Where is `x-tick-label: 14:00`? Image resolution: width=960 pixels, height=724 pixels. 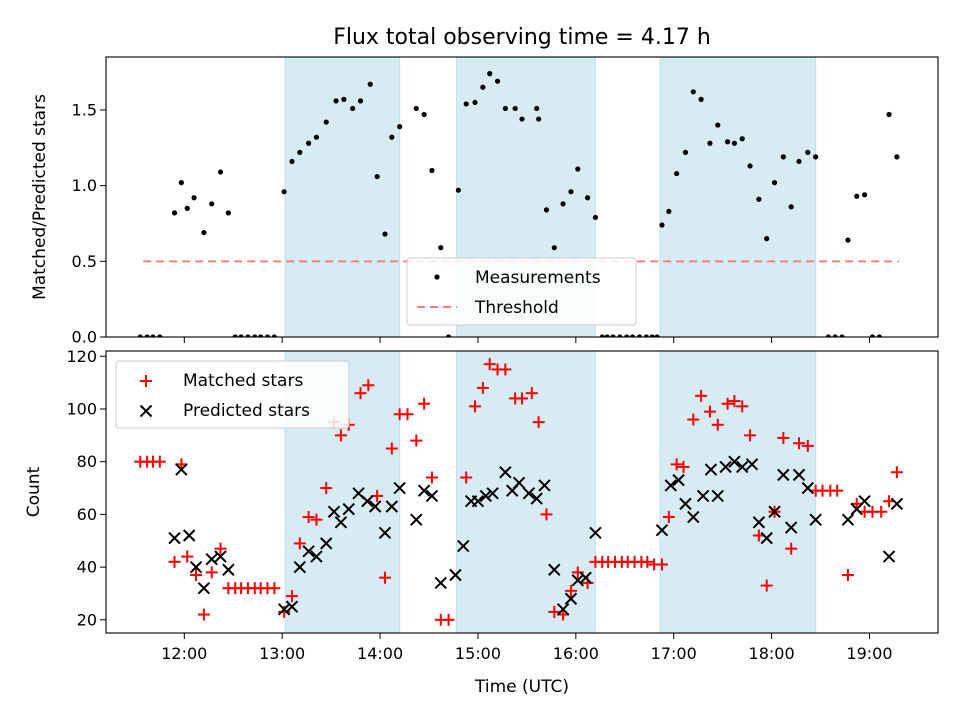 x-tick-label: 14:00 is located at coordinates (380, 653).